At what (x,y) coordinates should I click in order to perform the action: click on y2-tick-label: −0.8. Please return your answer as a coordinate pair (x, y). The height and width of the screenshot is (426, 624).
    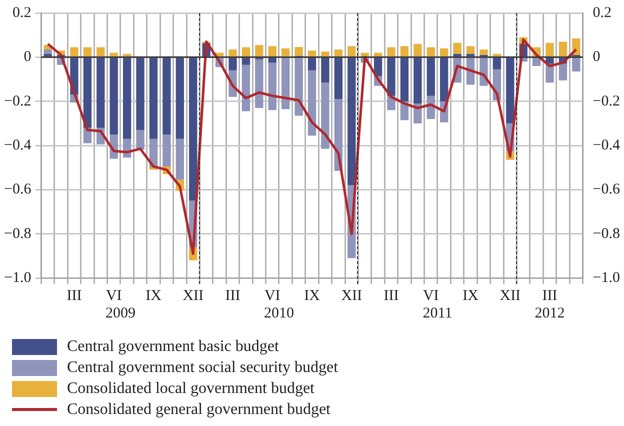
    Looking at the image, I should click on (606, 234).